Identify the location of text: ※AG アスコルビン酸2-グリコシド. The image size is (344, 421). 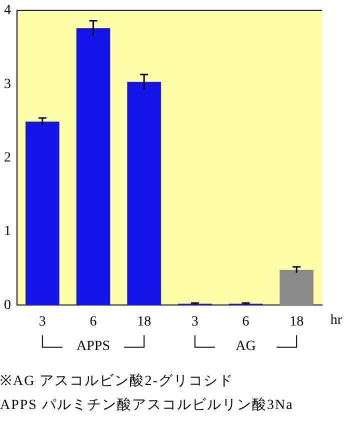
(117, 381).